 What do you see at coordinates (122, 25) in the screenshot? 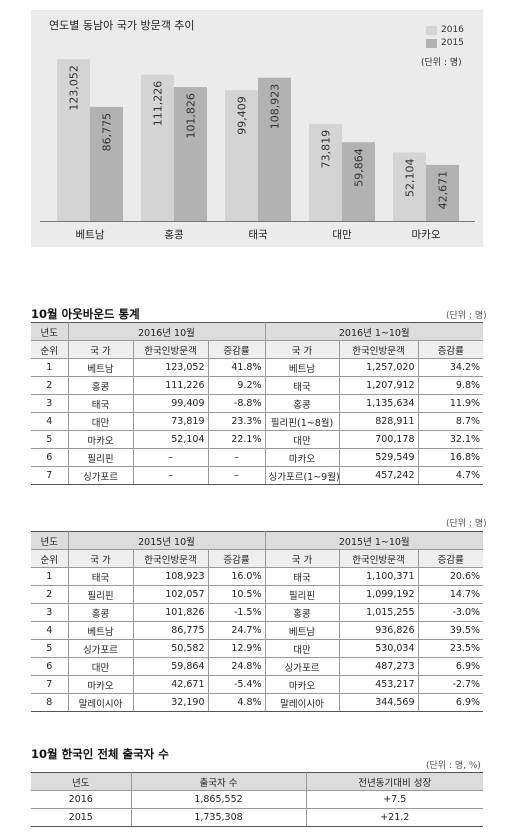
I see `chart-title: 연도별 동남아 국가 방문객 추이` at bounding box center [122, 25].